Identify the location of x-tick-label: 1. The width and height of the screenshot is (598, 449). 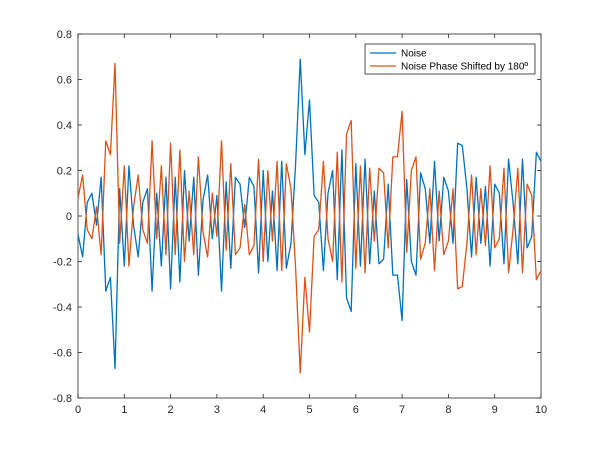
(124, 410).